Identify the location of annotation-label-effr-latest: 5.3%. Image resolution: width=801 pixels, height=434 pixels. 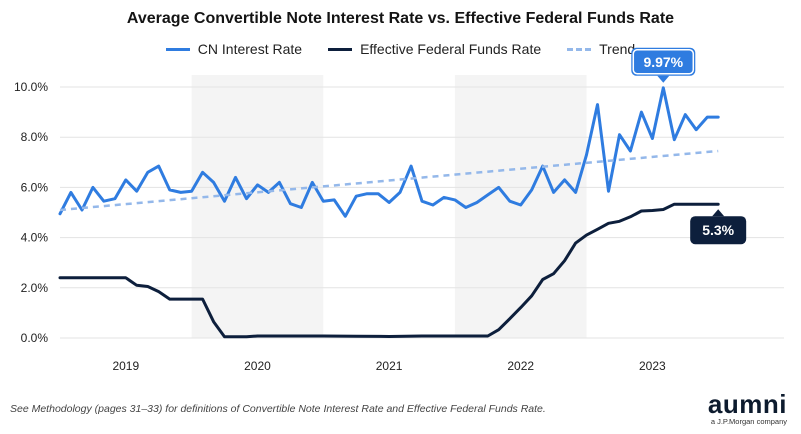
(718, 230).